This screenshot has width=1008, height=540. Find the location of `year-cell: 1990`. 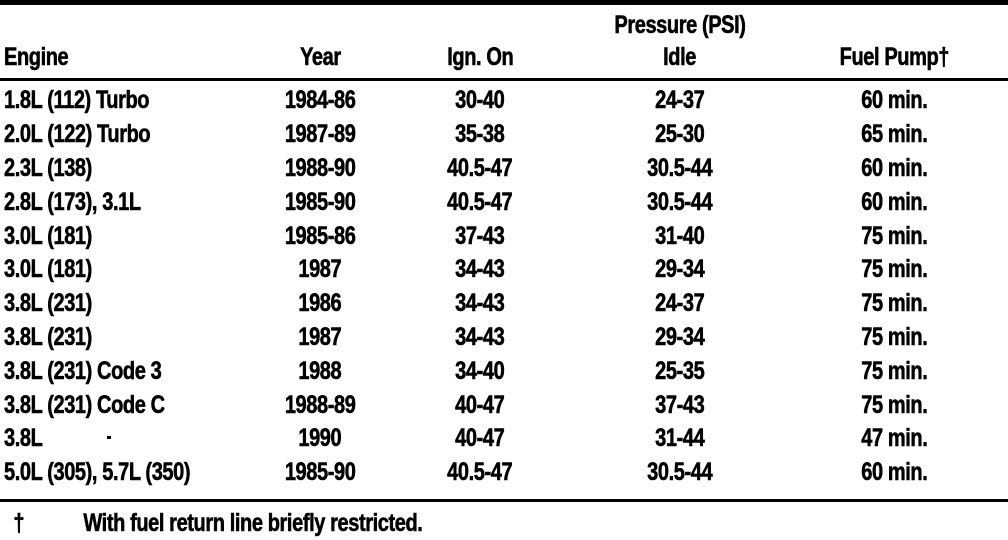

year-cell: 1990 is located at coordinates (320, 438).